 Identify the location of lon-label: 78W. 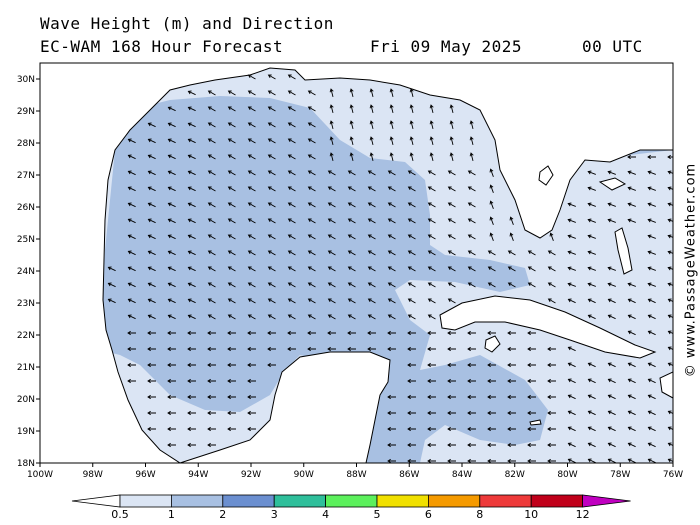
(620, 475).